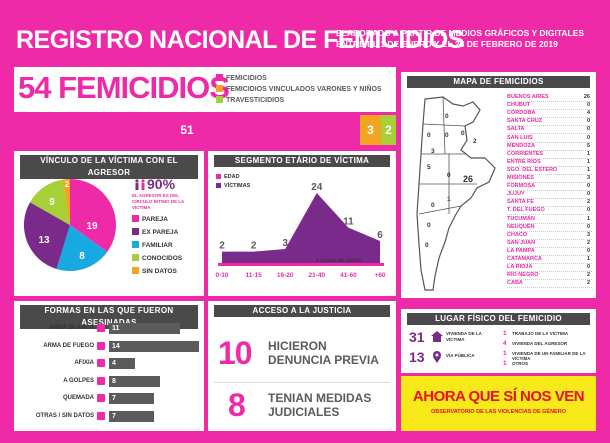 This screenshot has width=610, height=443. Describe the element at coordinates (549, 187) in the screenshot. I see `province-row: FORMOSA 0` at that location.